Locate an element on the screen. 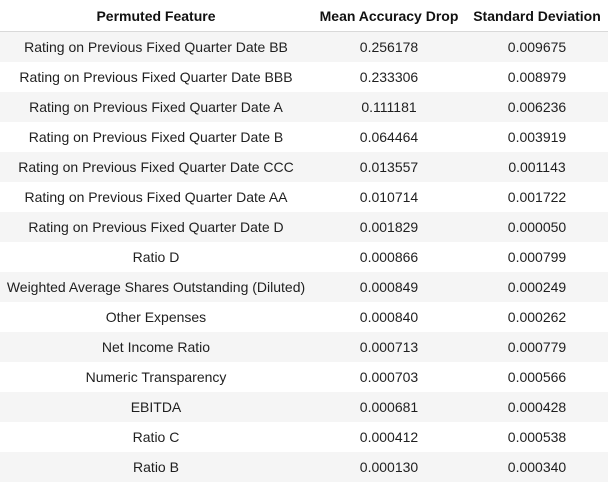 The width and height of the screenshot is (608, 483). cell-mean-drop: 0.233306 is located at coordinates (389, 77).